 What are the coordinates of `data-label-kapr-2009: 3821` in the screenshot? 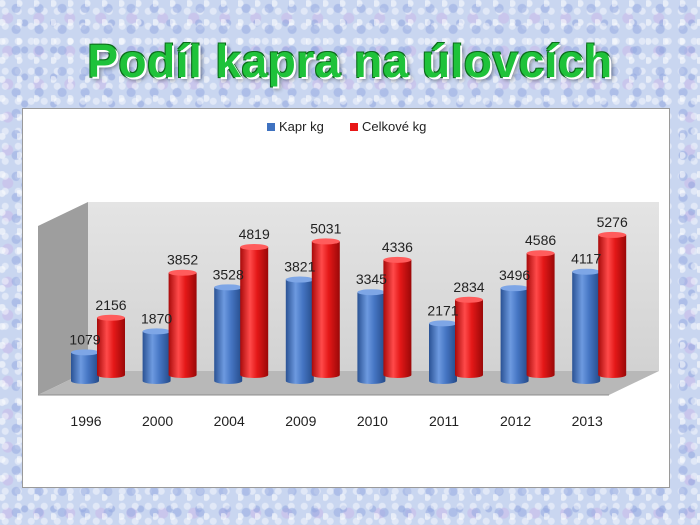 It's located at (299, 267).